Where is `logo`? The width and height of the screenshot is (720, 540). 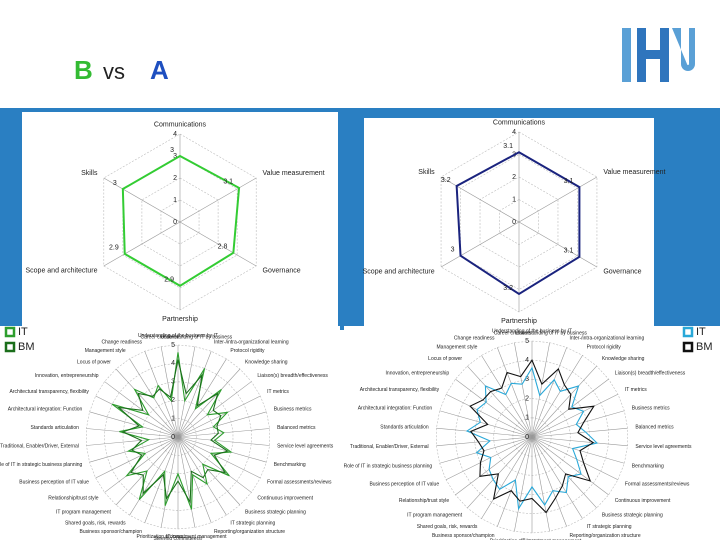 logo is located at coordinates (658, 55).